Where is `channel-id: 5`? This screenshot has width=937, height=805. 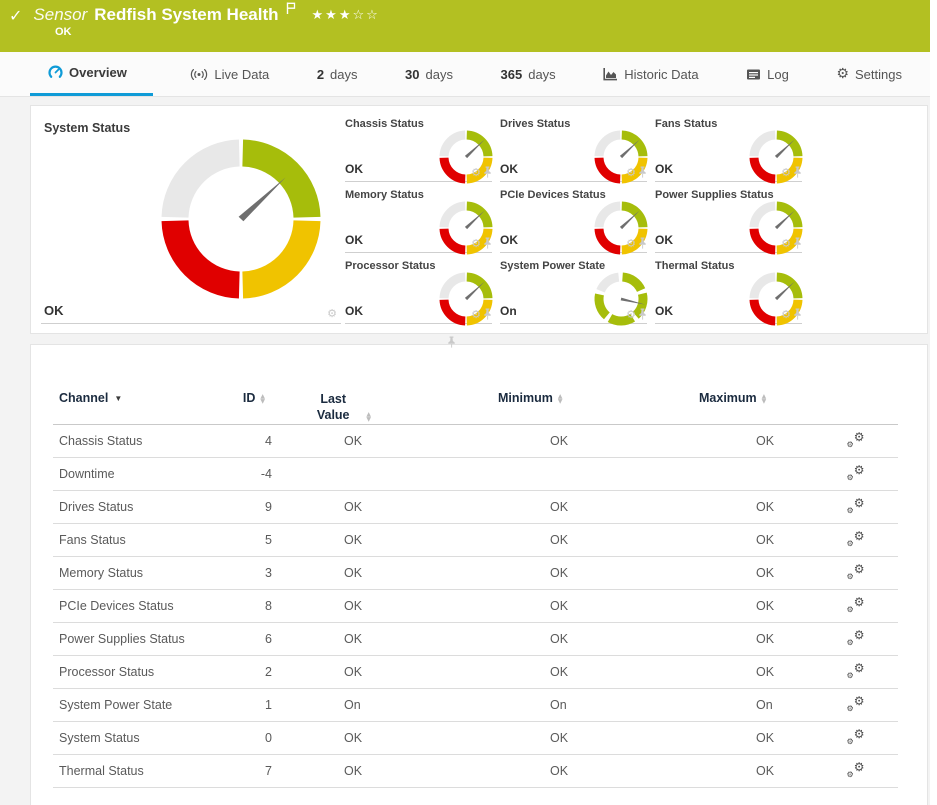 channel-id: 5 is located at coordinates (268, 540).